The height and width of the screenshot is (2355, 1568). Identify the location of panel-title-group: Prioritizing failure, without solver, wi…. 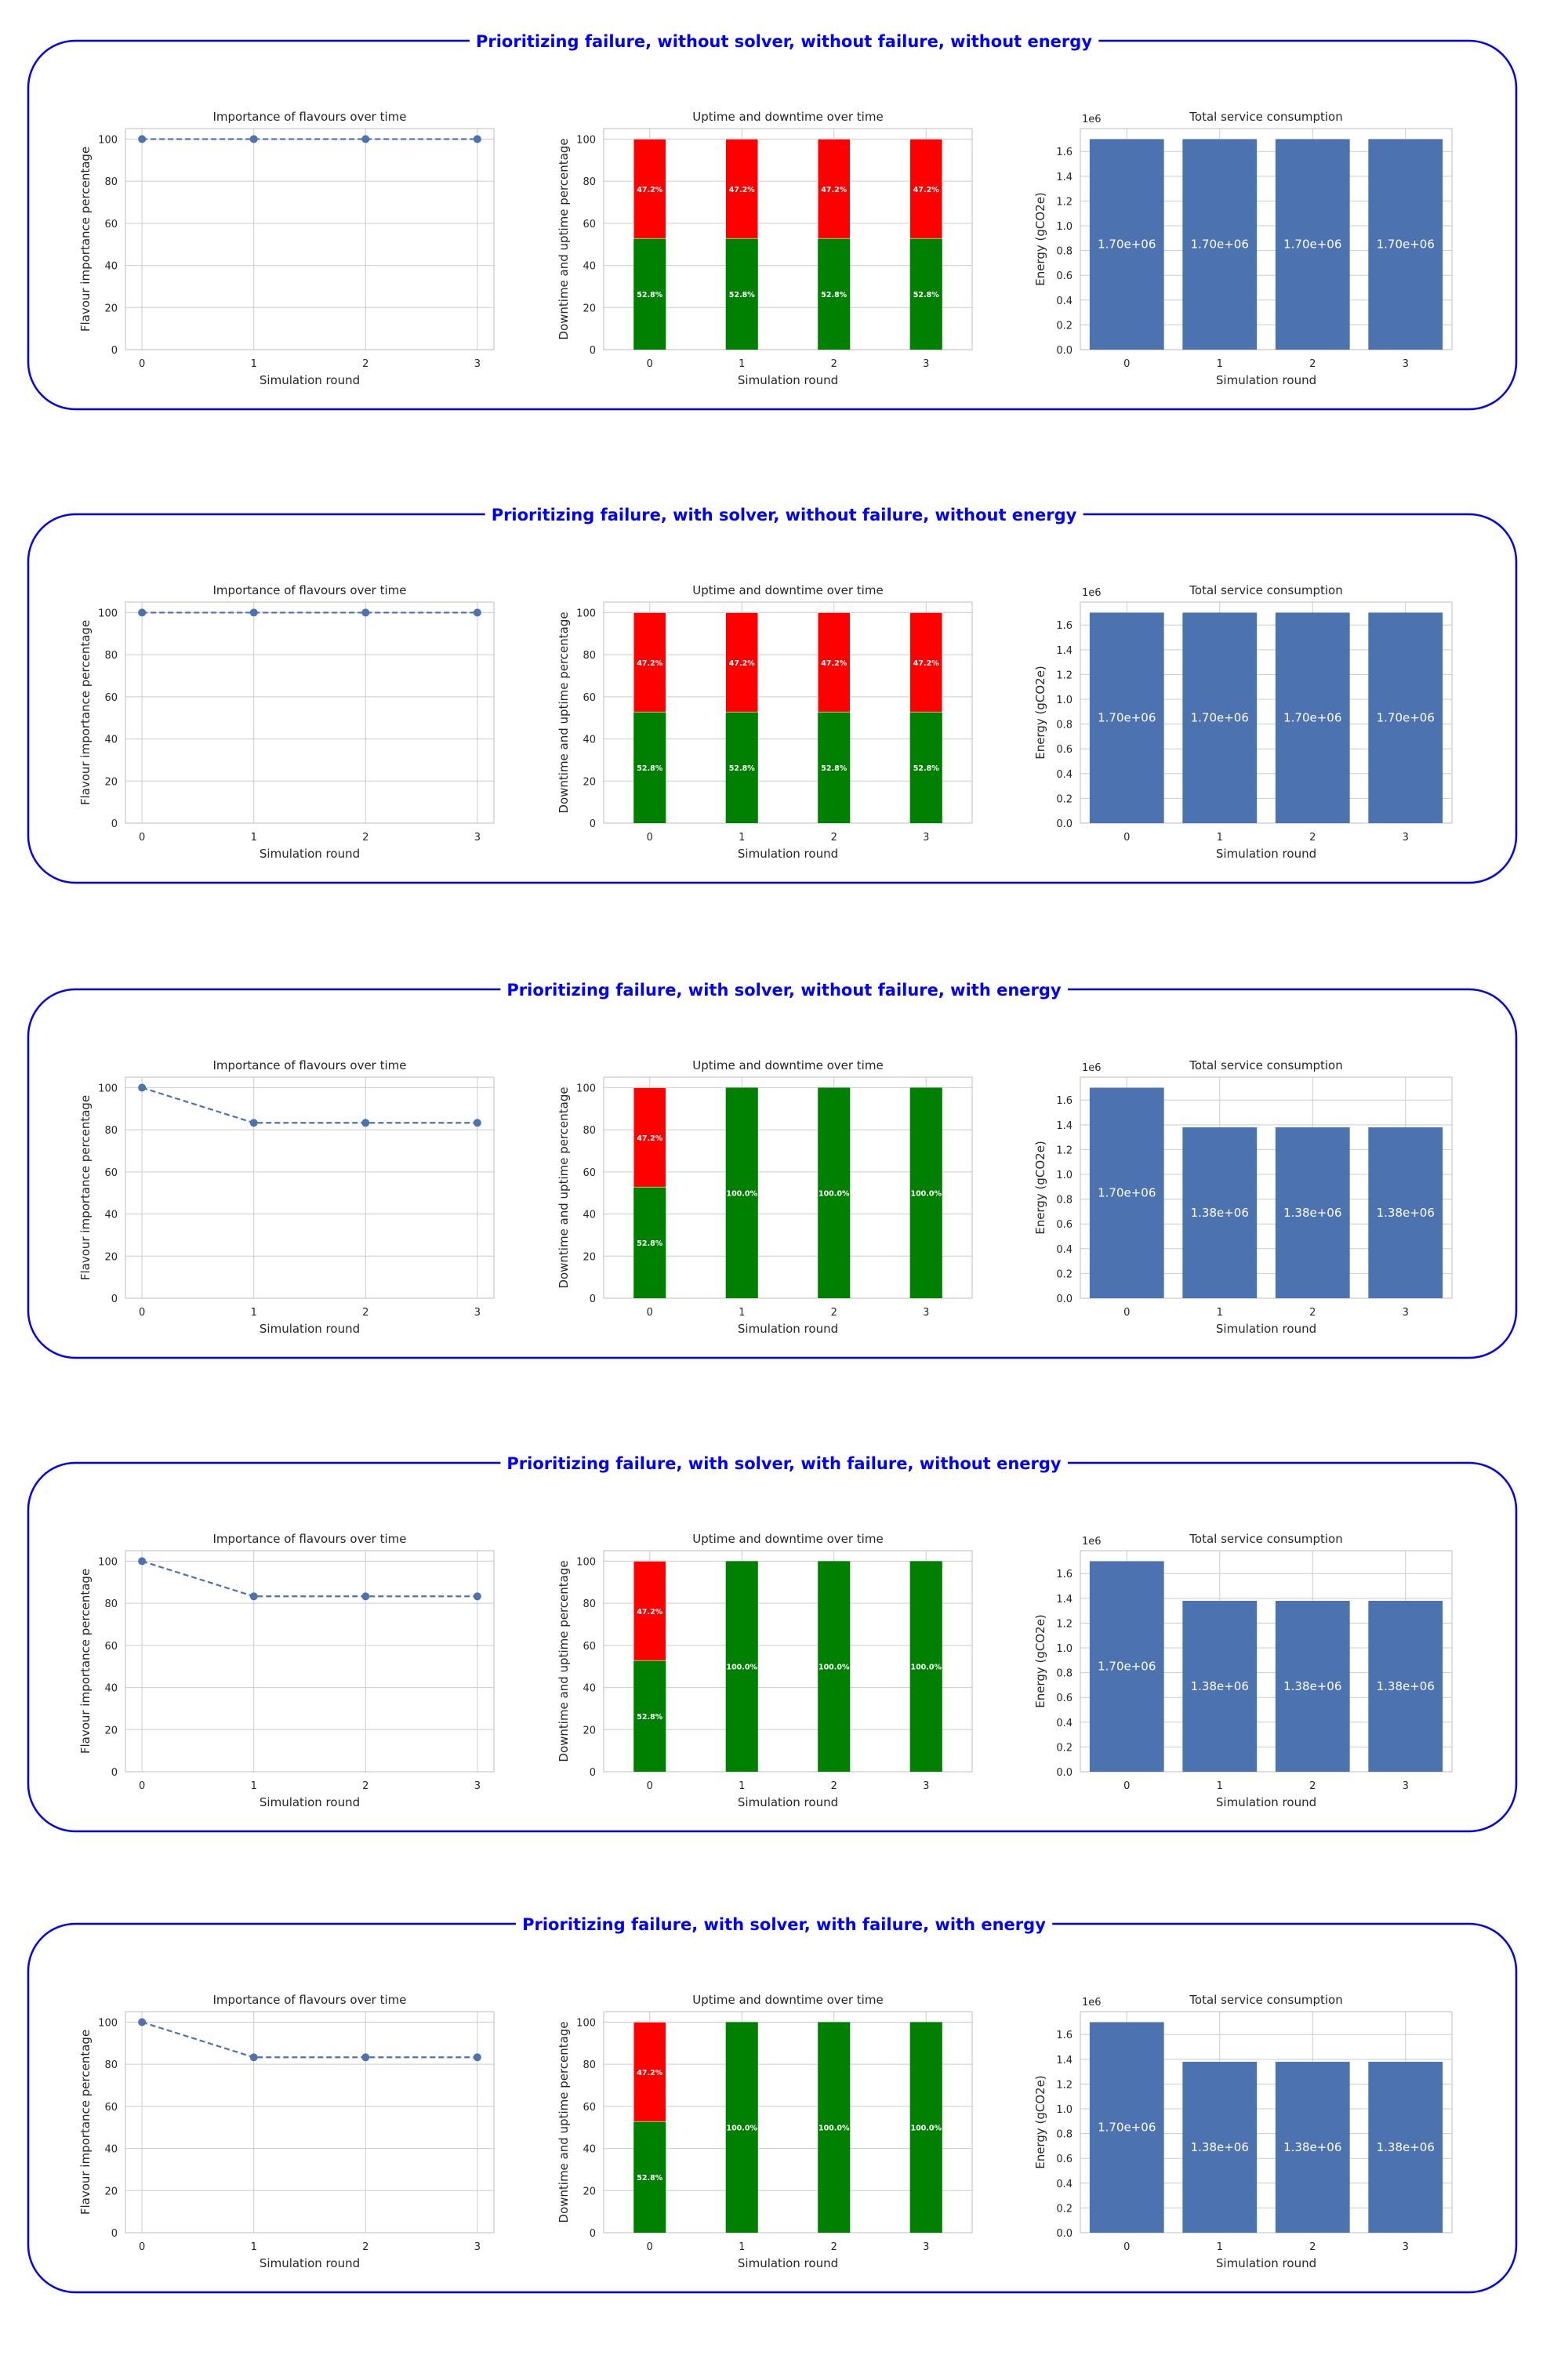
(784, 42).